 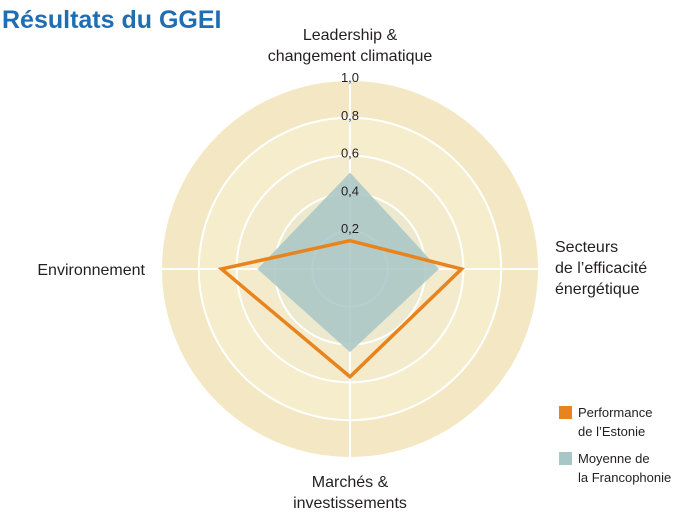 I want to click on r-tick-label: 0,6, so click(x=350, y=153).